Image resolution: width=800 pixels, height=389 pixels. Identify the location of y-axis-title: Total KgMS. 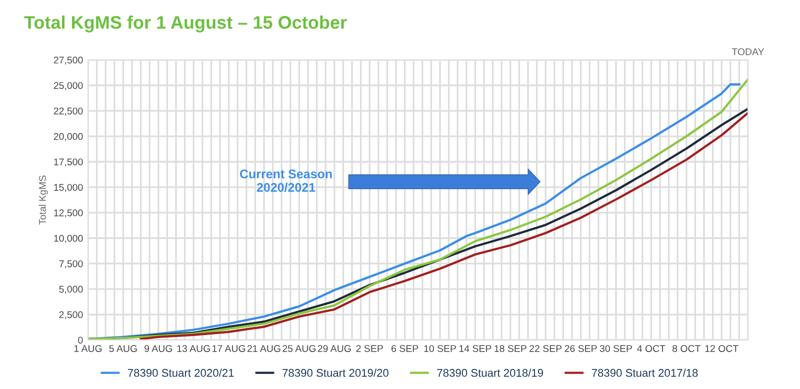
(43, 200).